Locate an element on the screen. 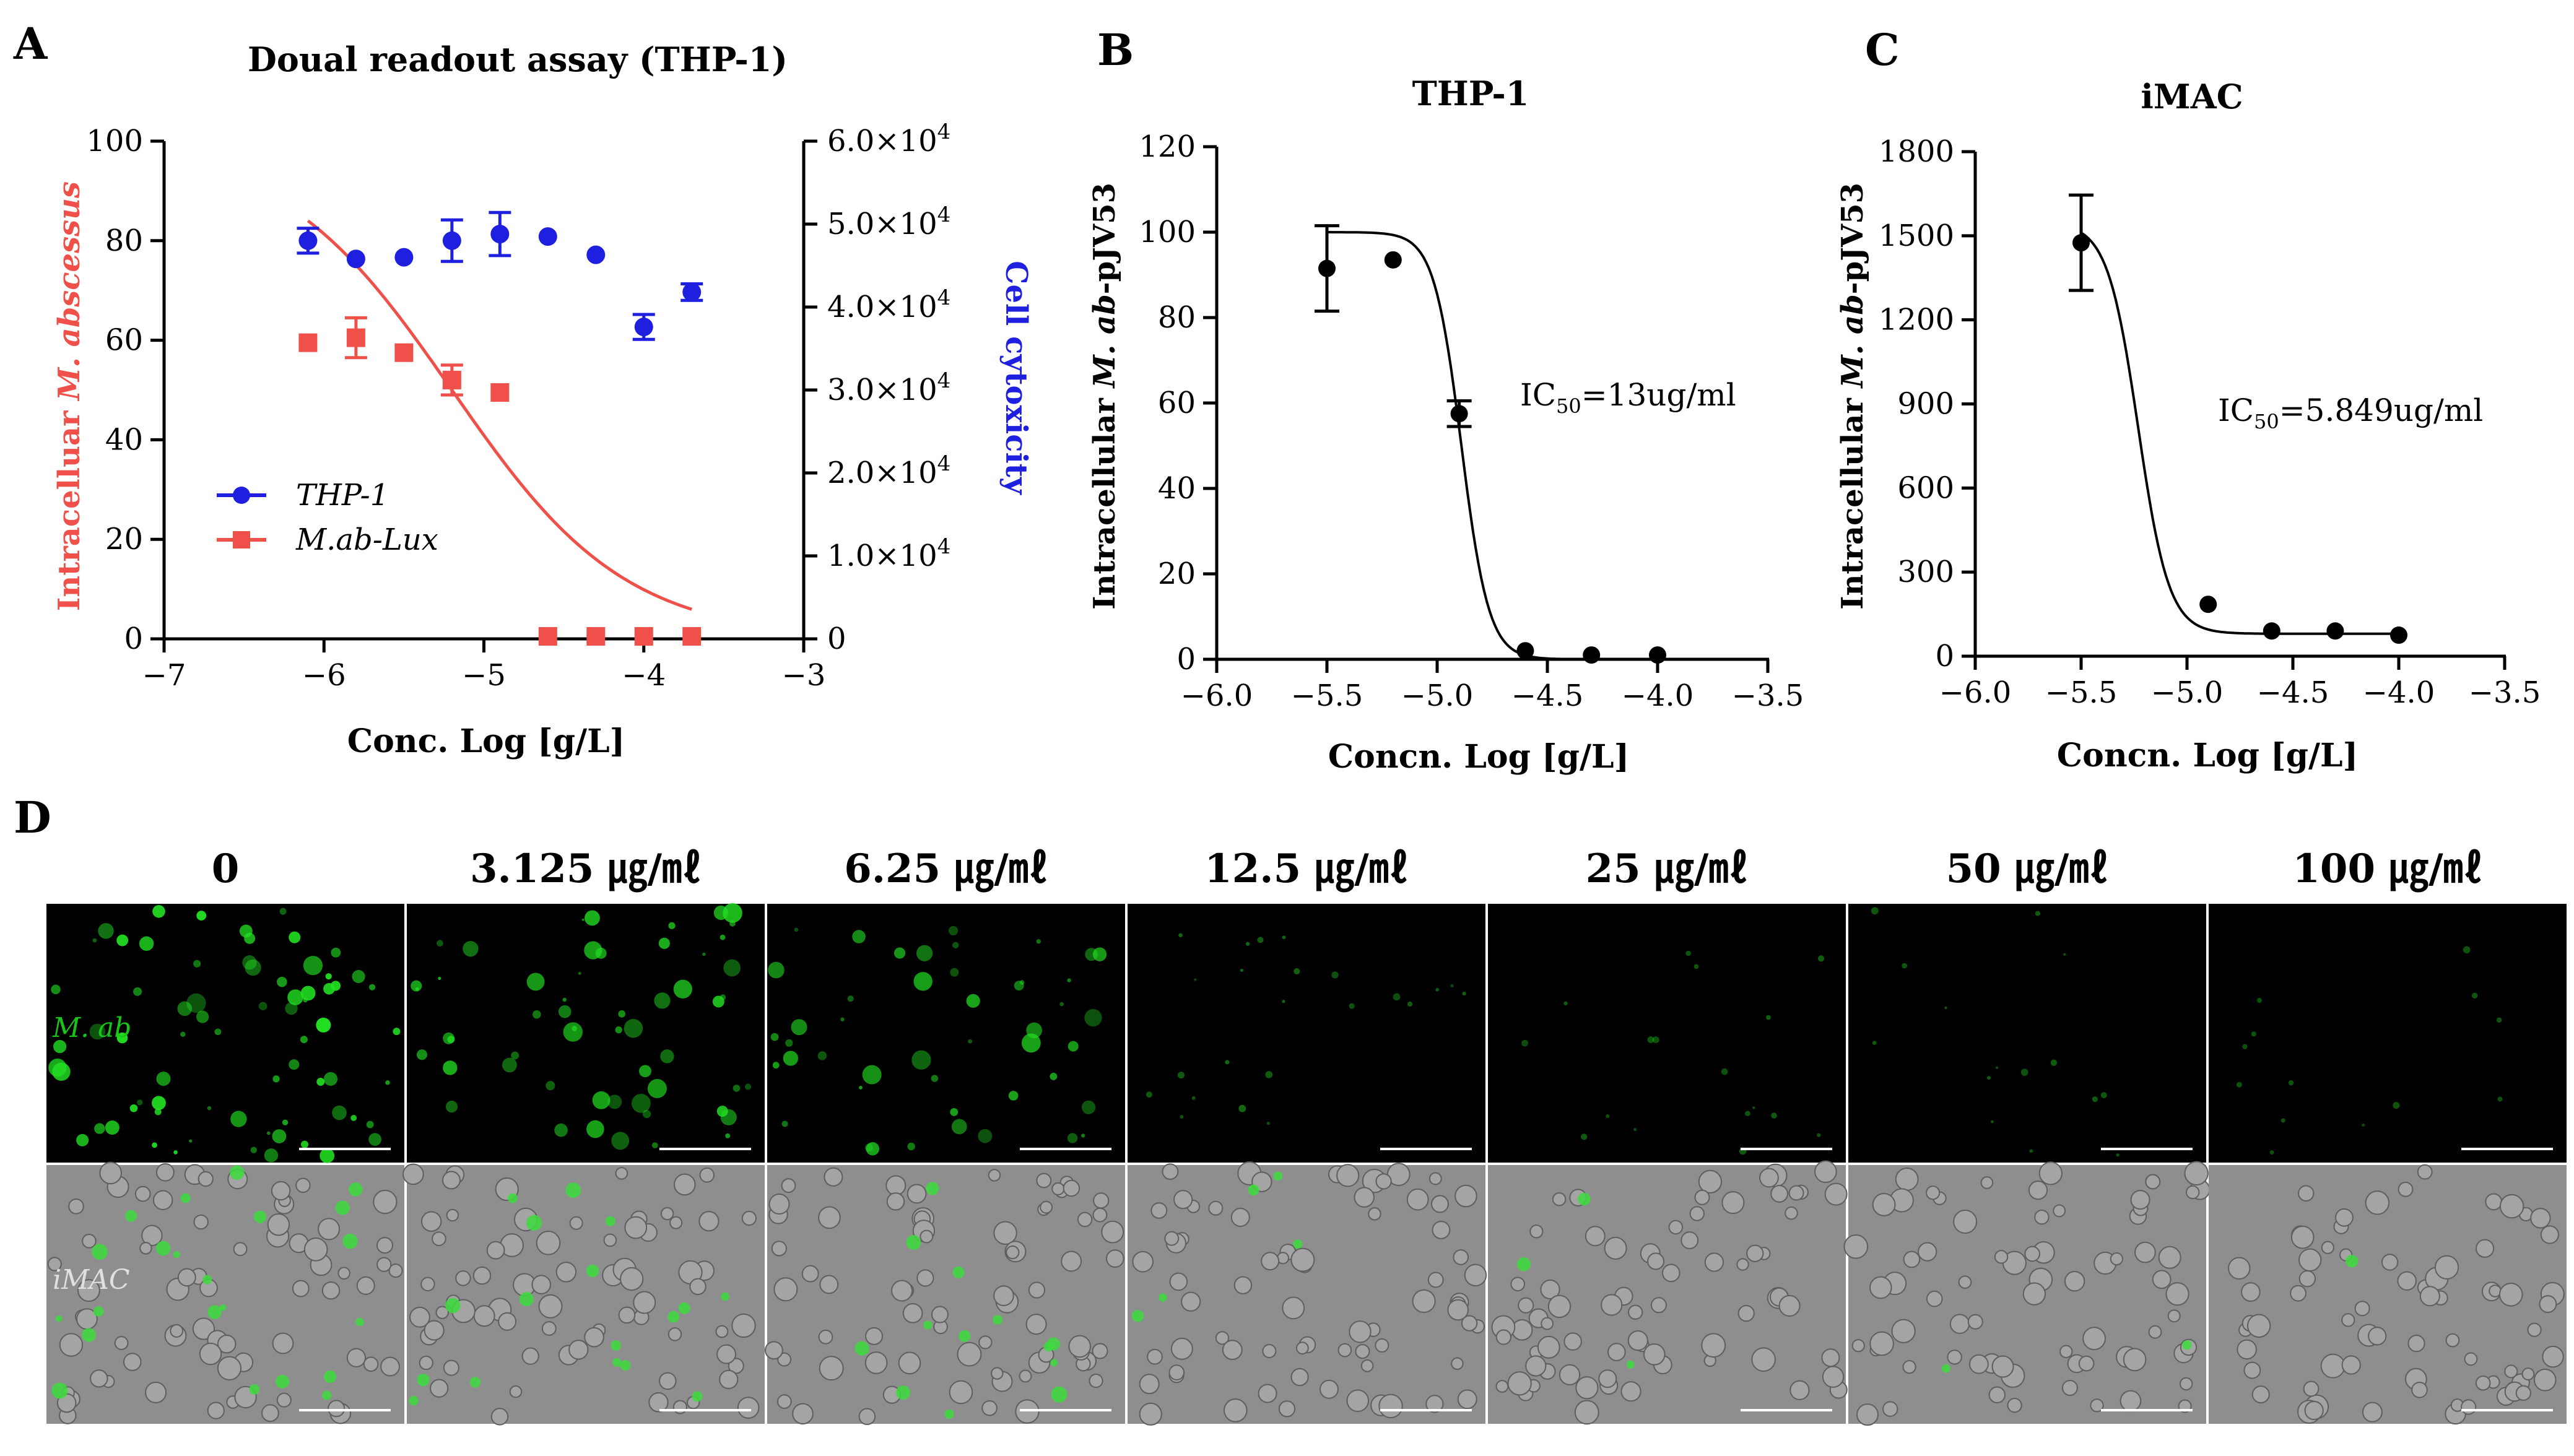 The image size is (2574, 1456). dose-column-header: 25 ㎍/㎖ is located at coordinates (1667, 869).